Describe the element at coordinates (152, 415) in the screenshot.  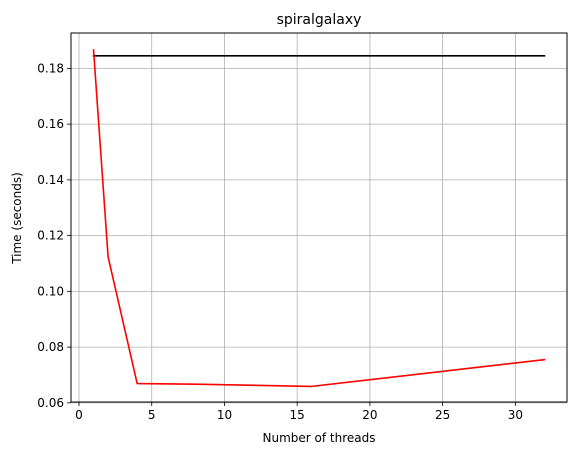
I see `x-tick-label: 5` at that location.